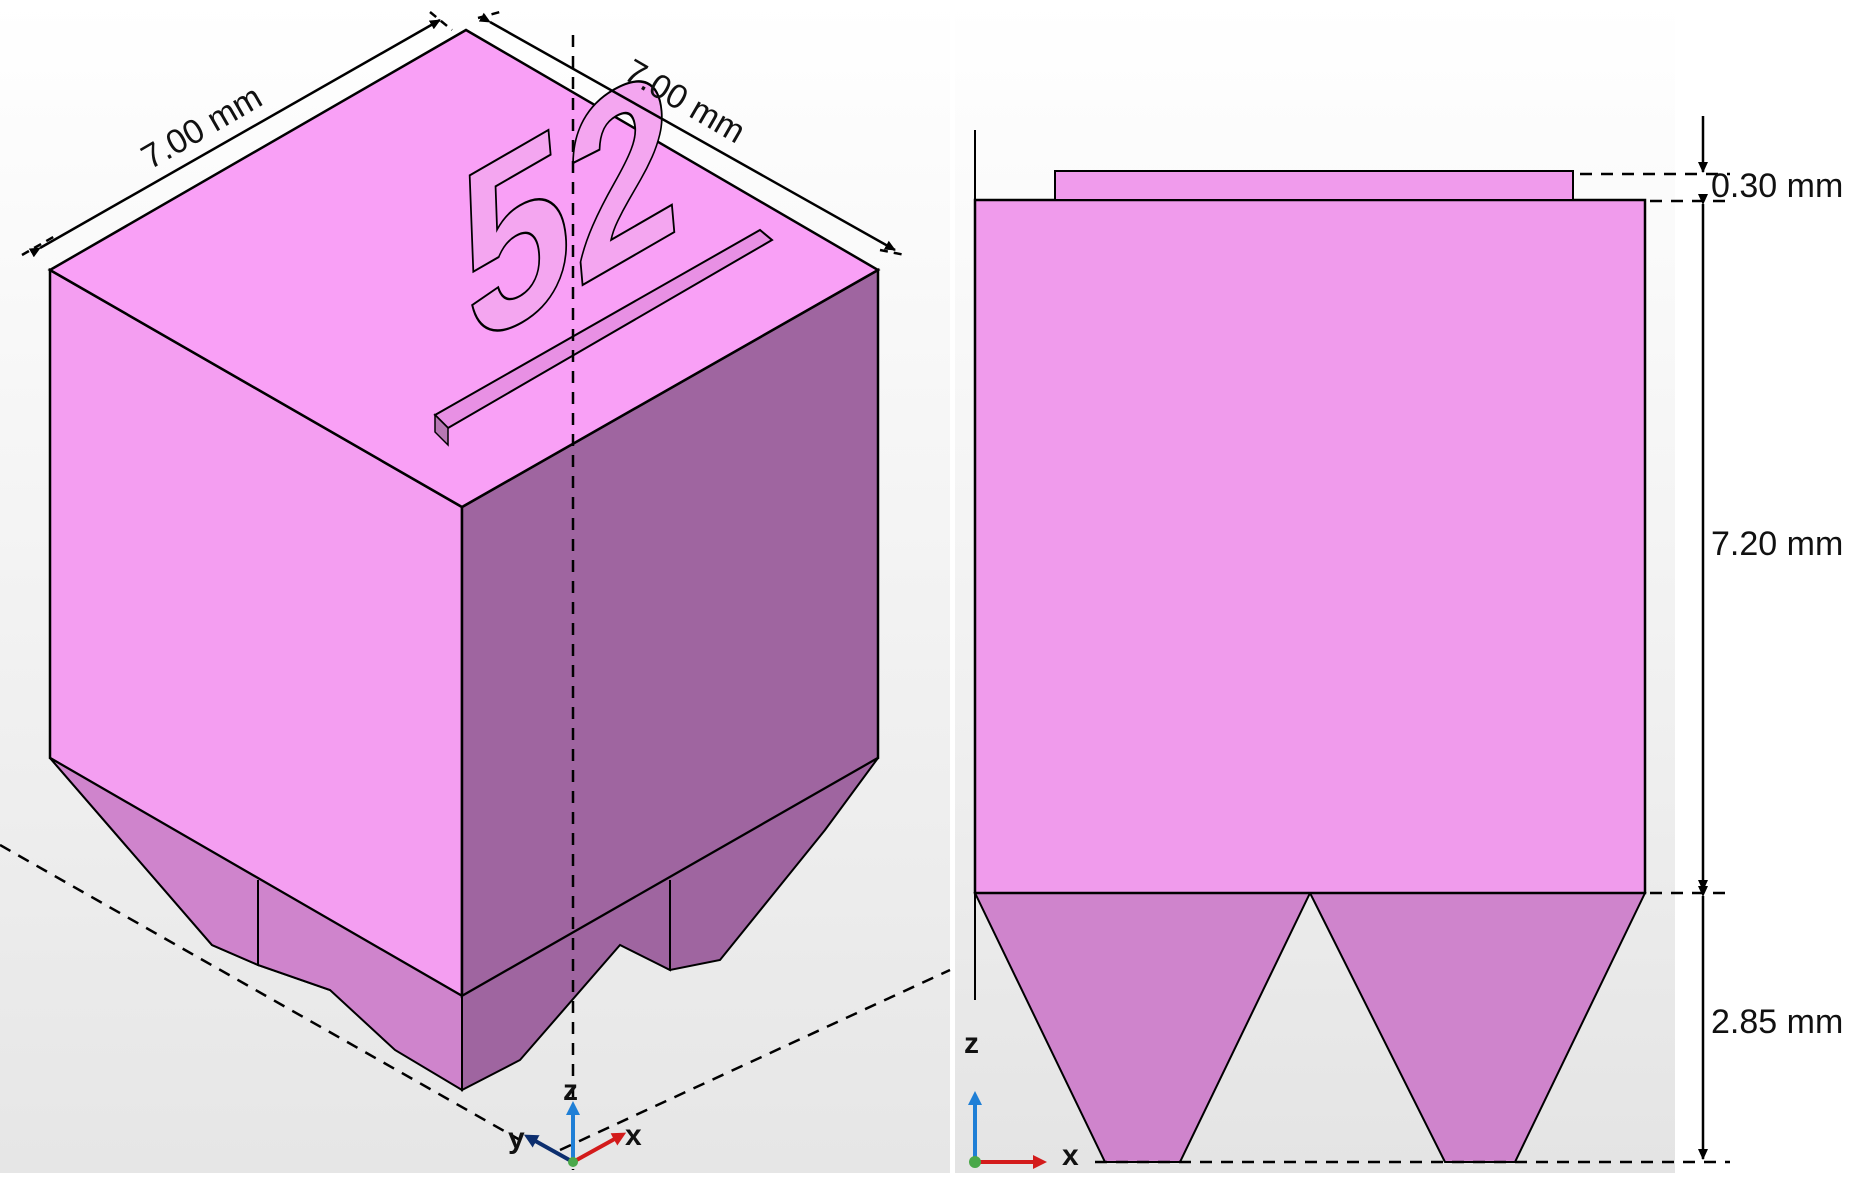  I want to click on iso-axis-y, so click(548, 1149).